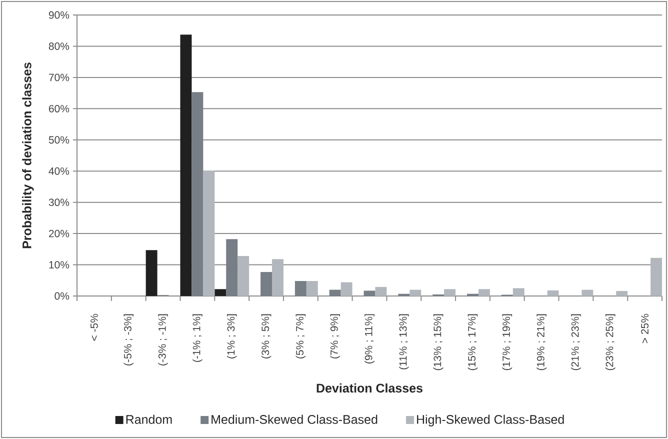  What do you see at coordinates (59, 171) in the screenshot?
I see `y-tick-label: 40%` at bounding box center [59, 171].